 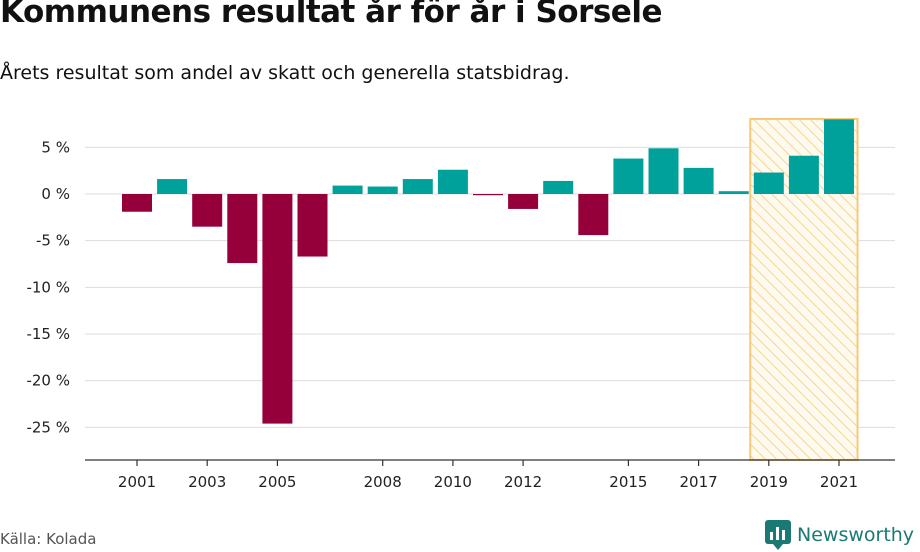 What do you see at coordinates (48, 287) in the screenshot?
I see `y-tick-label: -10 %` at bounding box center [48, 287].